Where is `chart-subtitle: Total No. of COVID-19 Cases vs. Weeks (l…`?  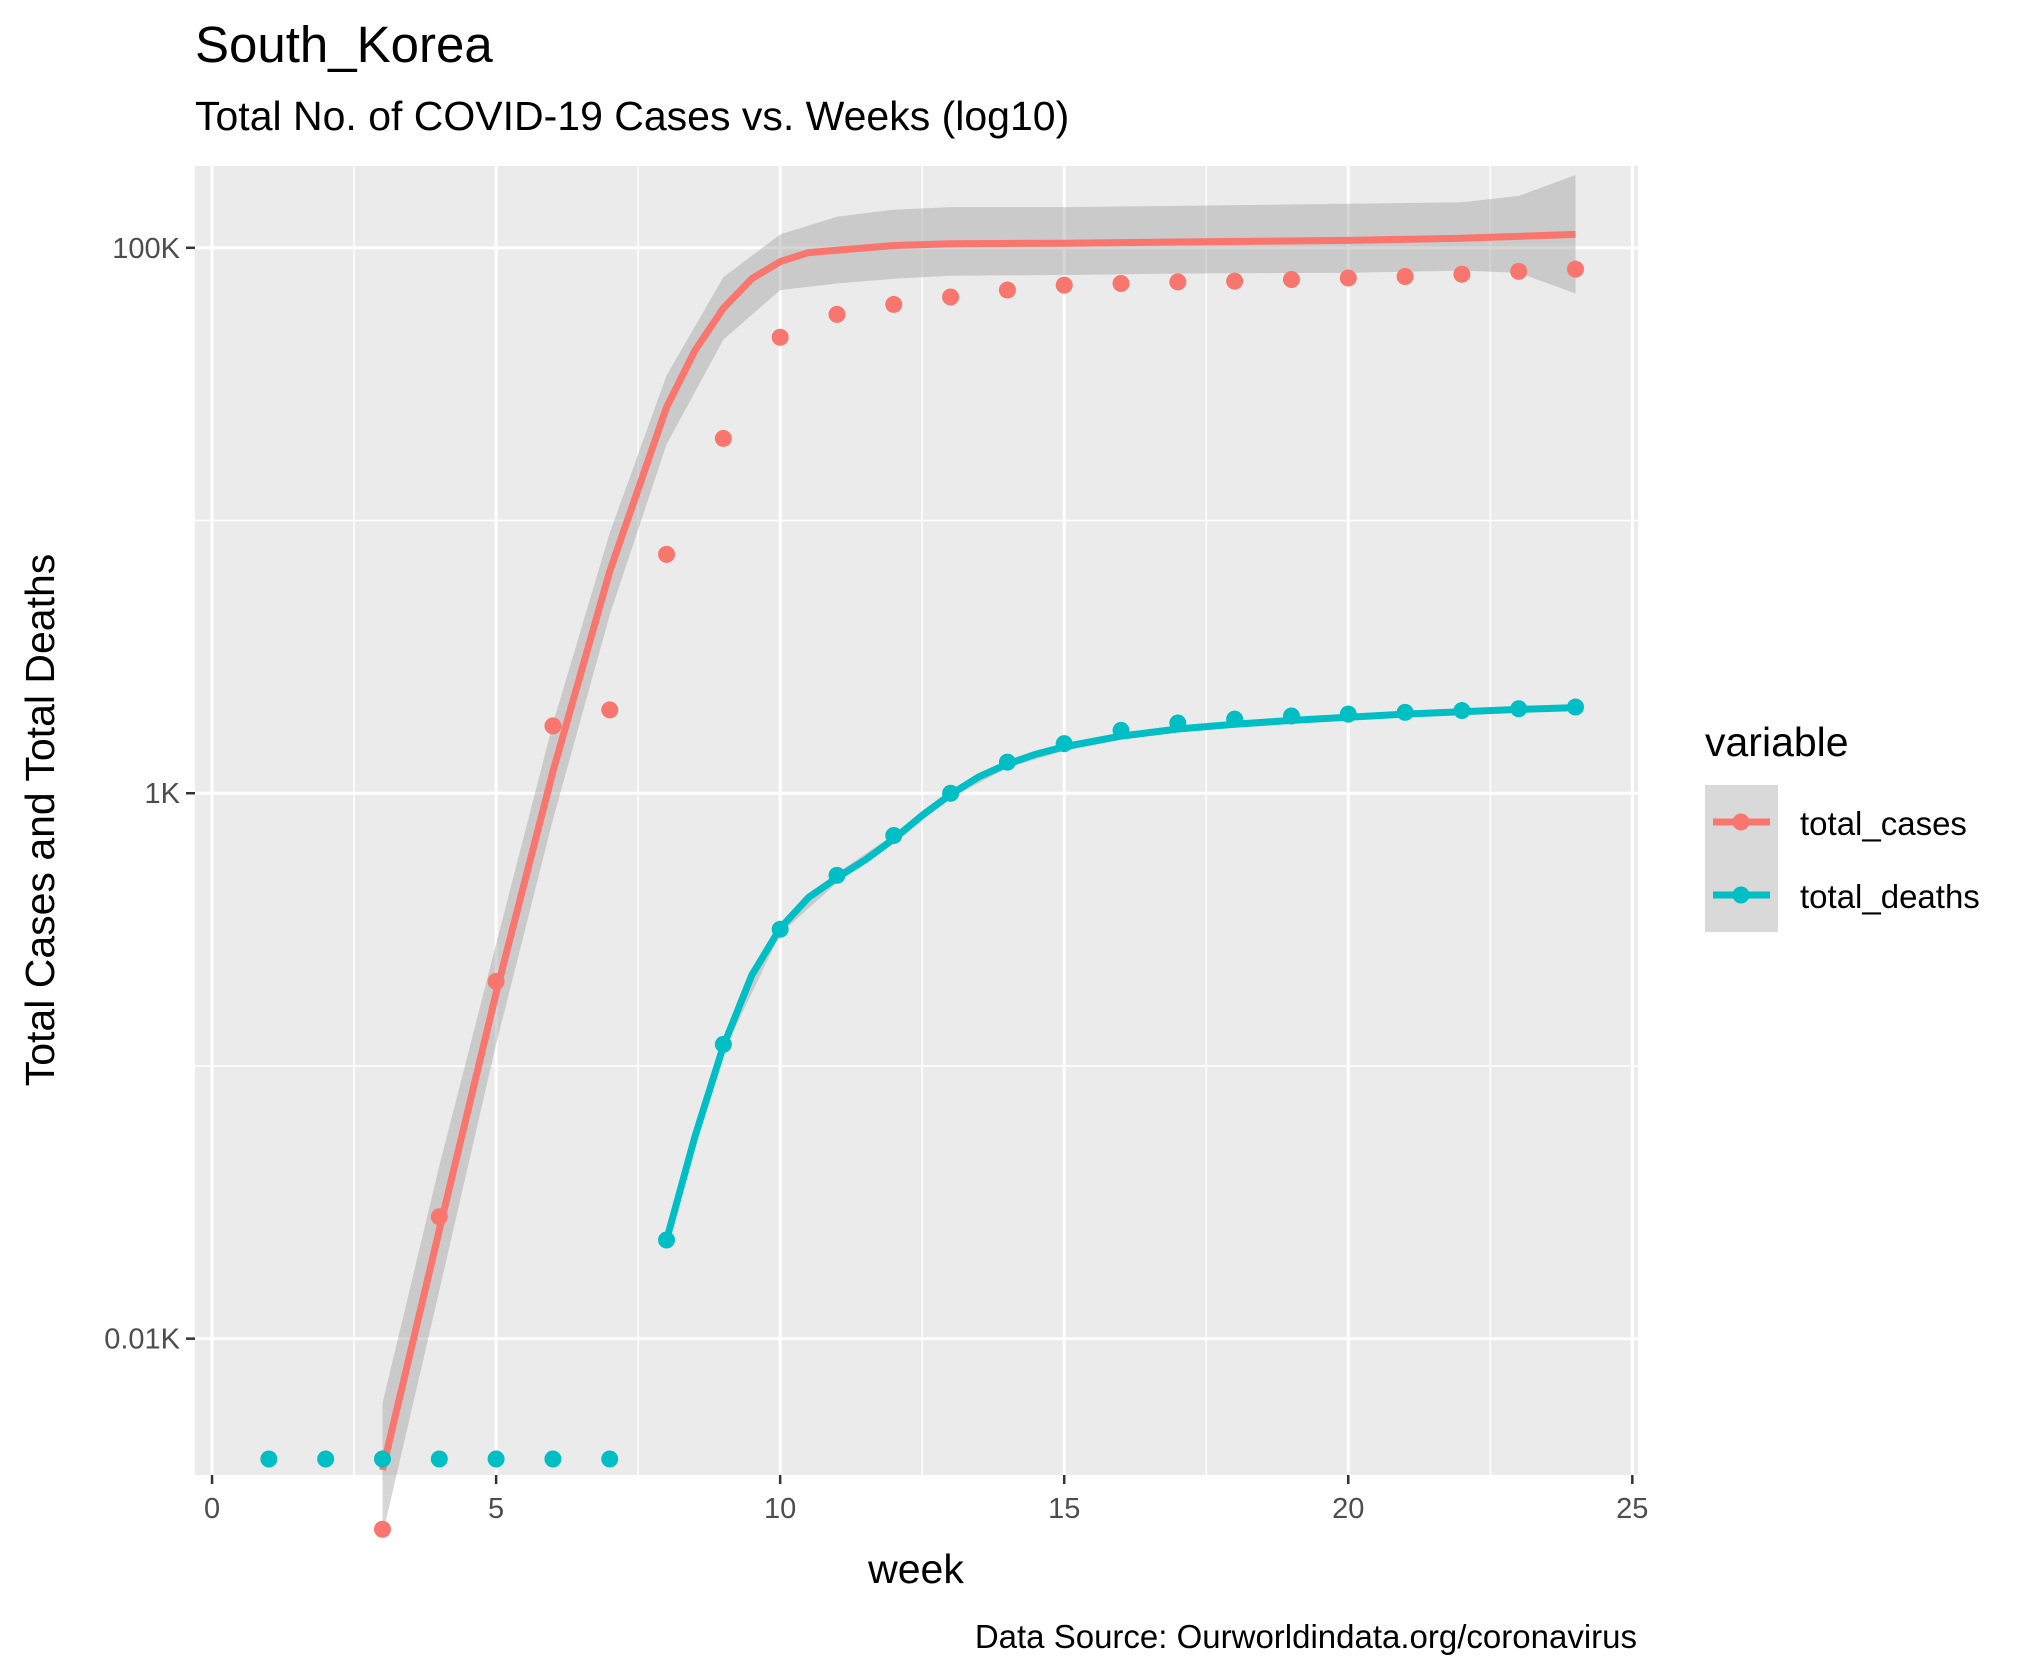 chart-subtitle: Total No. of COVID-19 Cases vs. Weeks (l… is located at coordinates (632, 116).